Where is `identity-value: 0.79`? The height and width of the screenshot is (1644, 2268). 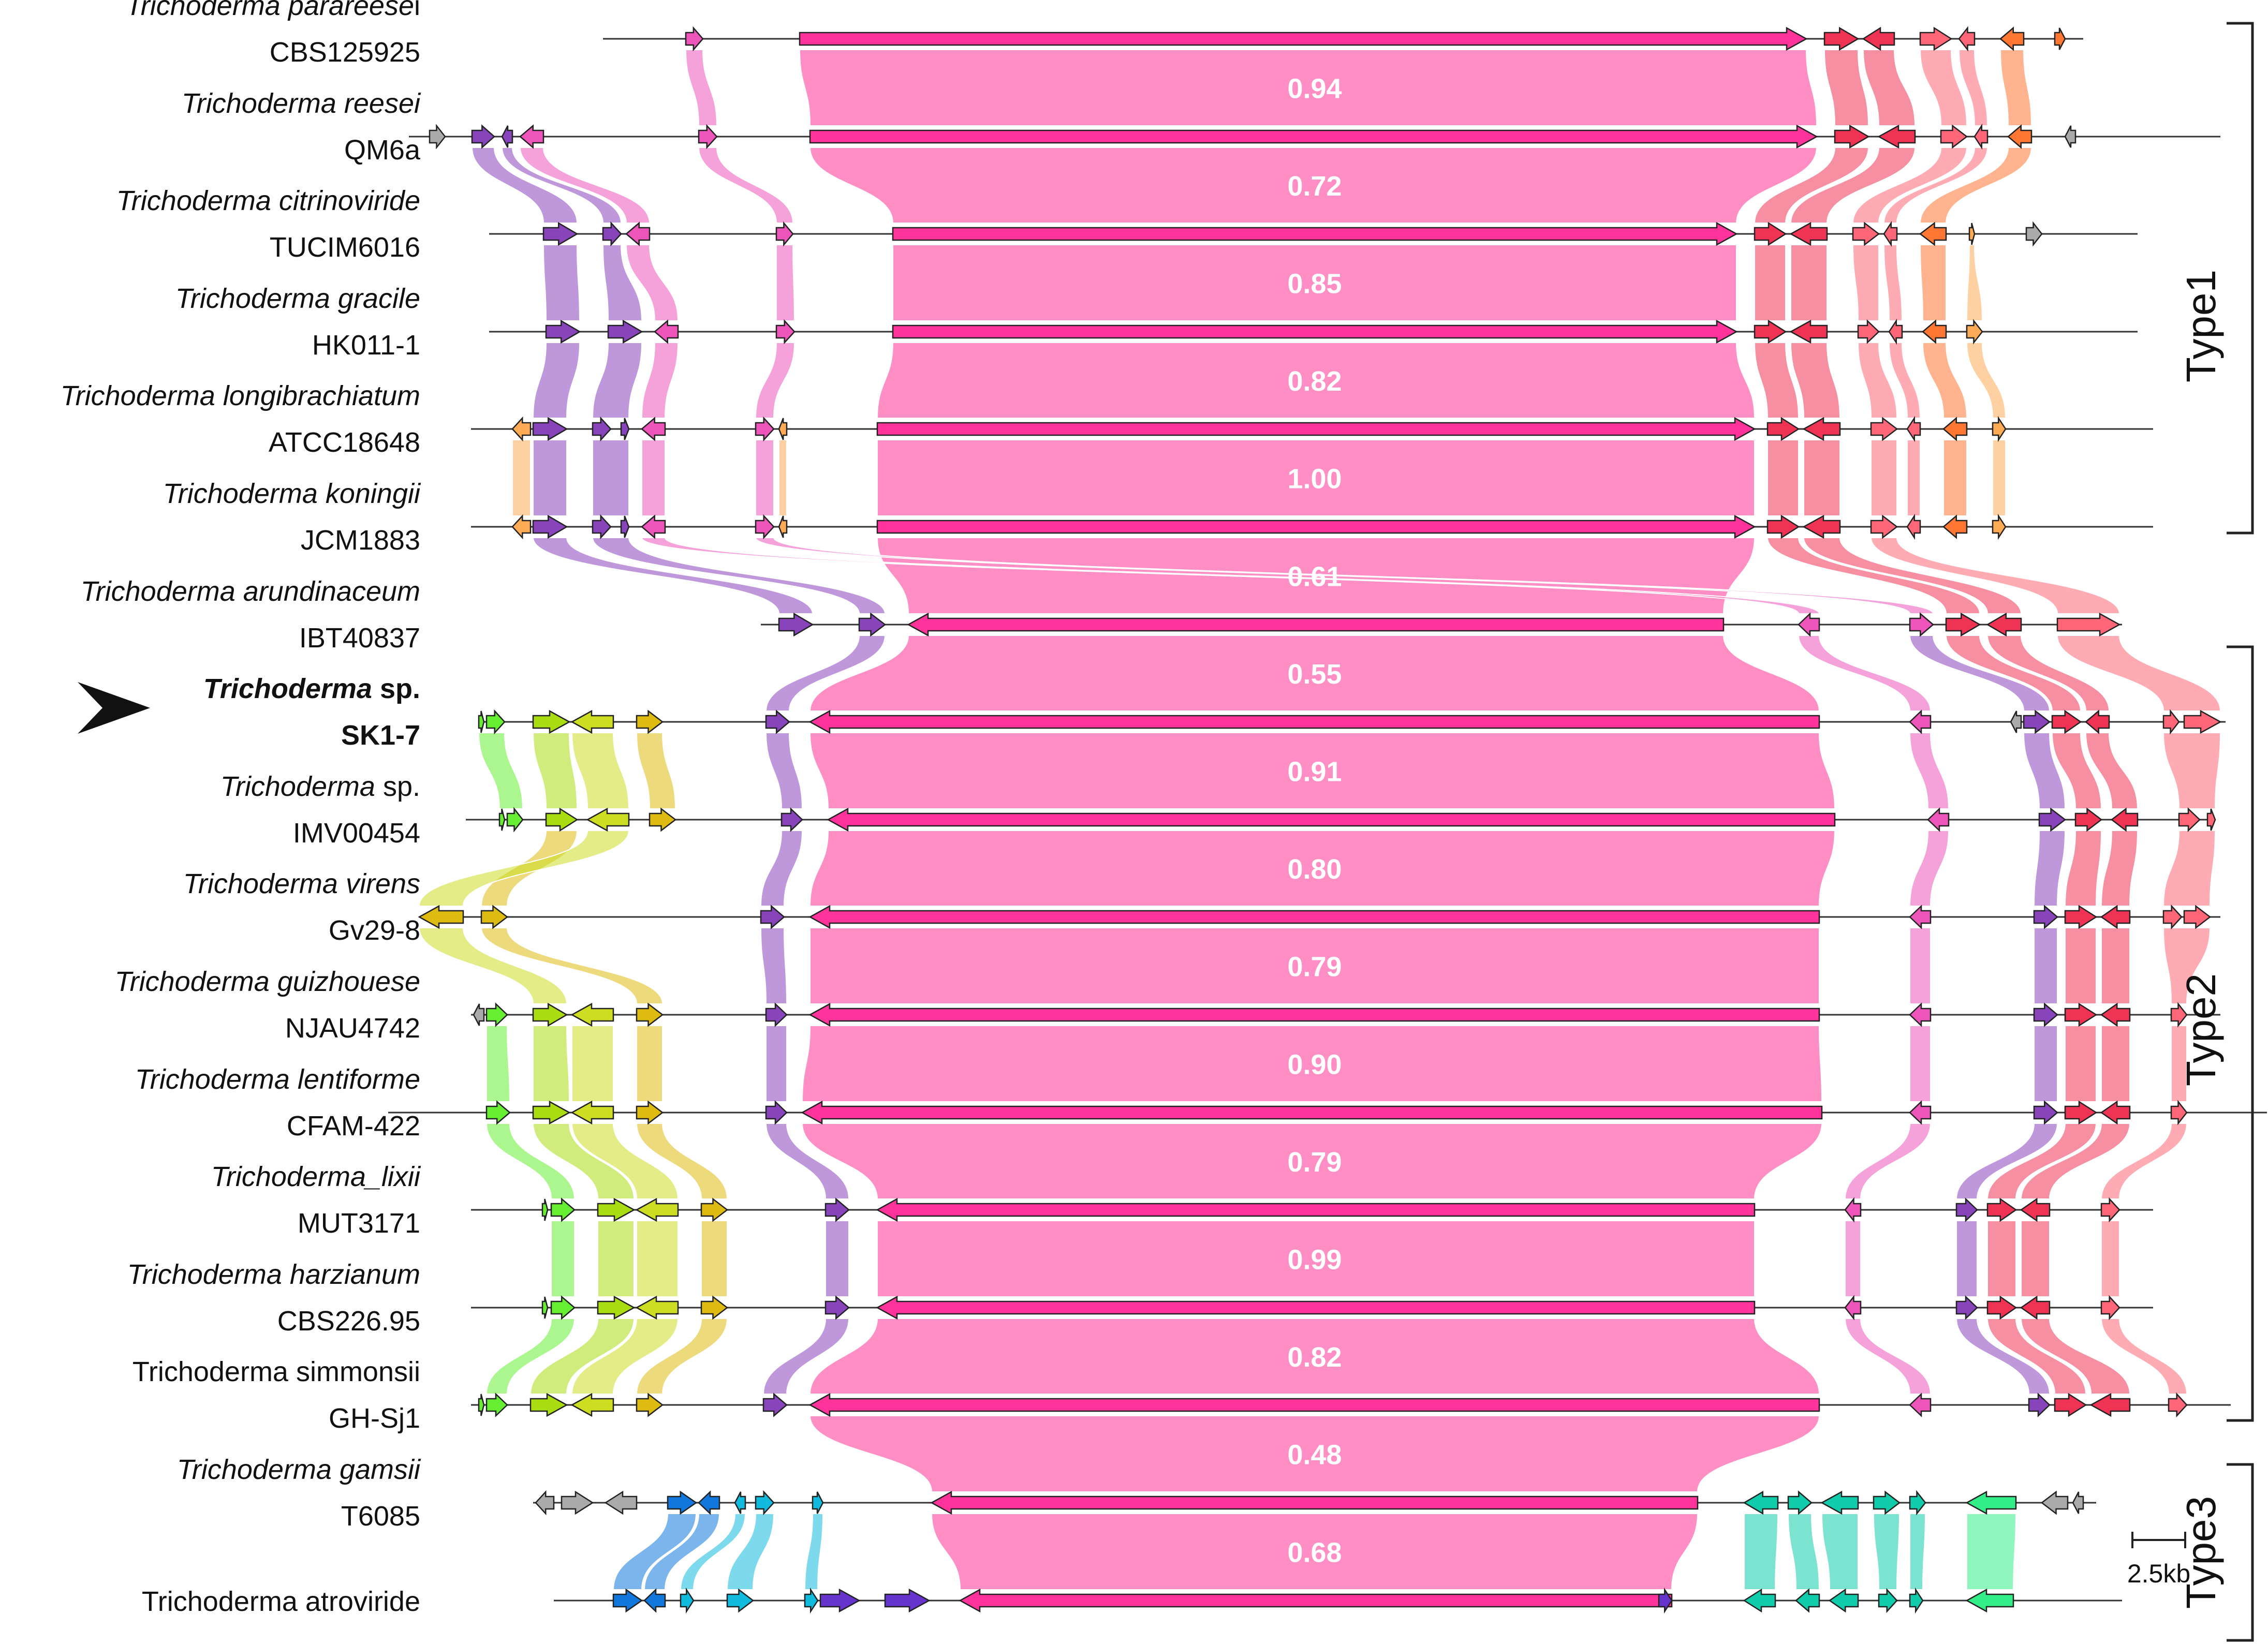
identity-value: 0.79 is located at coordinates (1314, 1162).